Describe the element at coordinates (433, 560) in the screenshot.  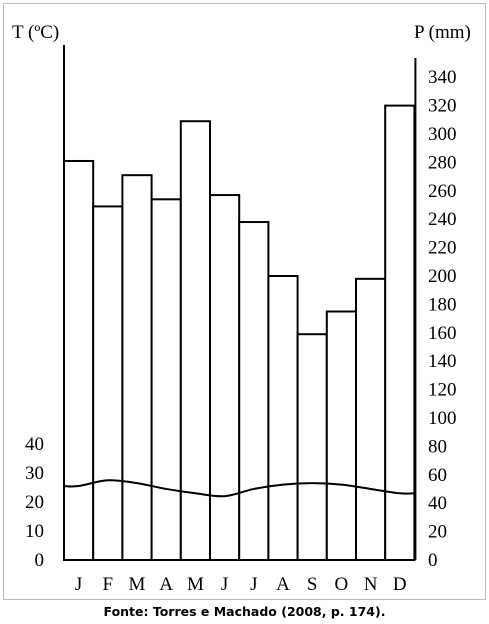
I see `right-tick-label: 0` at that location.